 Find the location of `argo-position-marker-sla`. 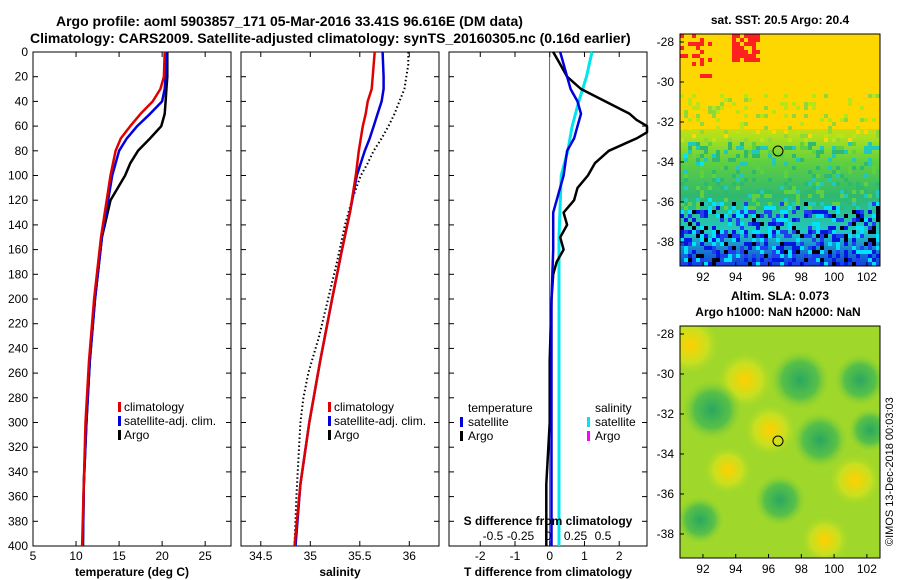

argo-position-marker-sla is located at coordinates (778, 441).